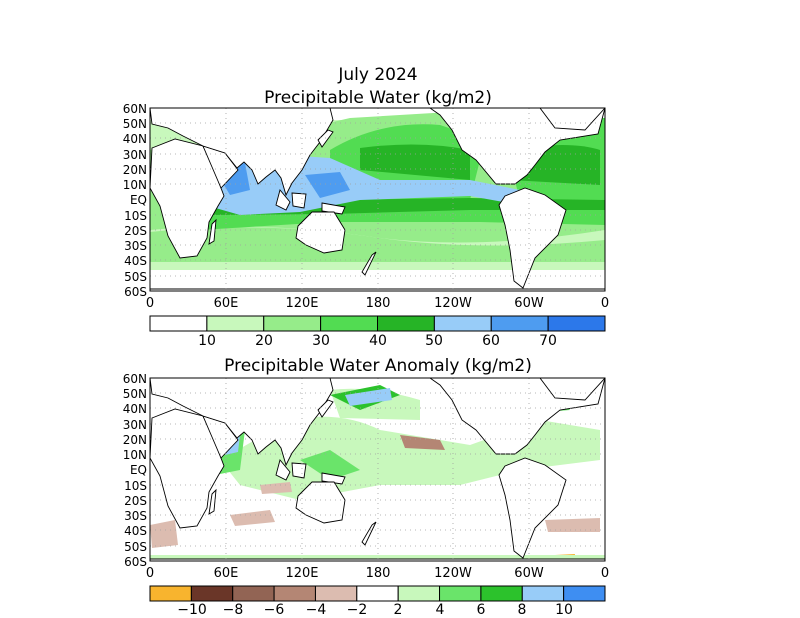 The height and width of the screenshot is (618, 800). What do you see at coordinates (375, 610) in the screenshot?
I see `colorbar-bottom-labels: −10 −8 −6 −4 −2 2 4 6 8 10` at bounding box center [375, 610].